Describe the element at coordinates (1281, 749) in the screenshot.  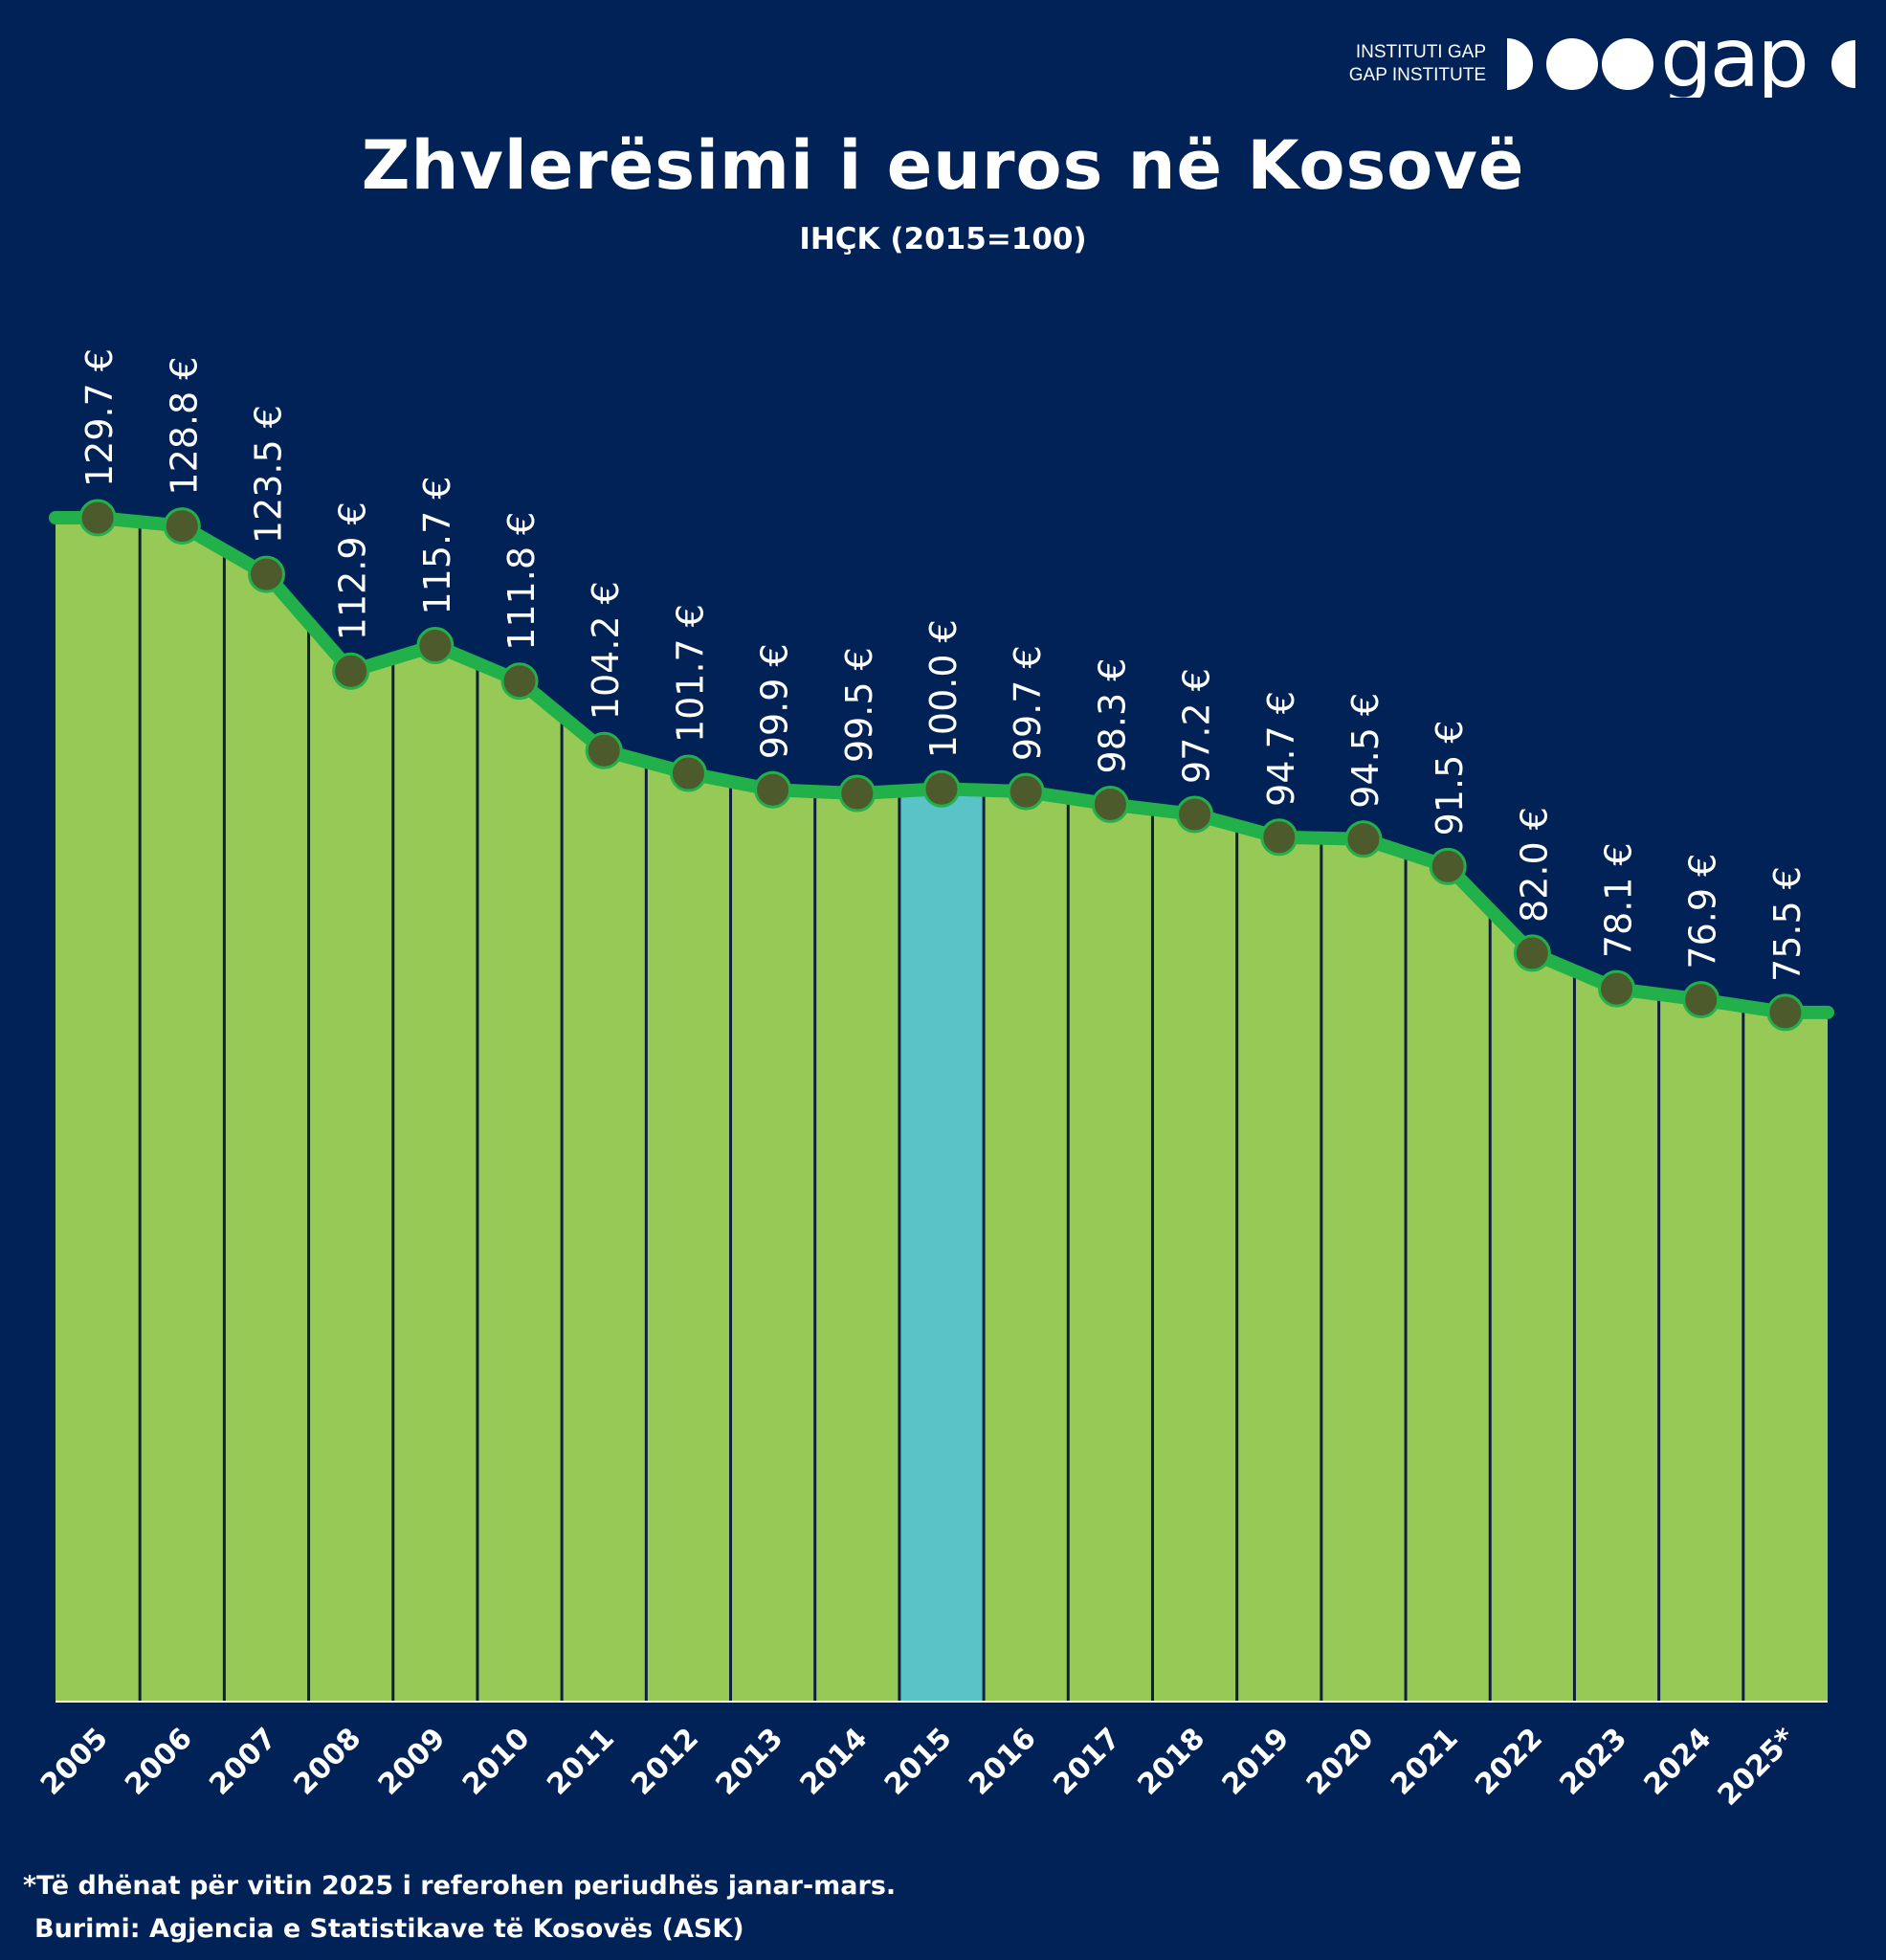
I see `data-label: 94.7 €` at that location.